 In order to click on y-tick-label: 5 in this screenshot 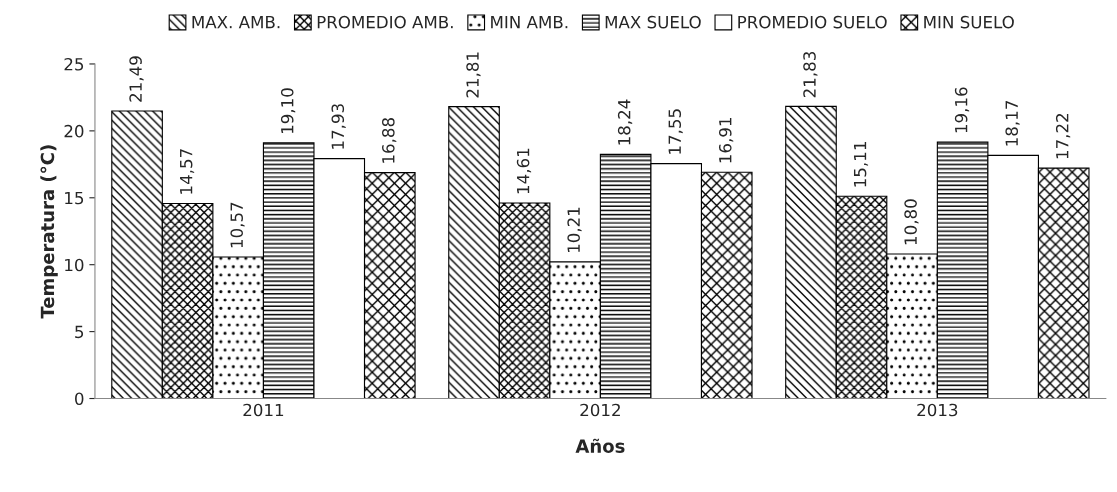, I will do `click(79, 332)`.